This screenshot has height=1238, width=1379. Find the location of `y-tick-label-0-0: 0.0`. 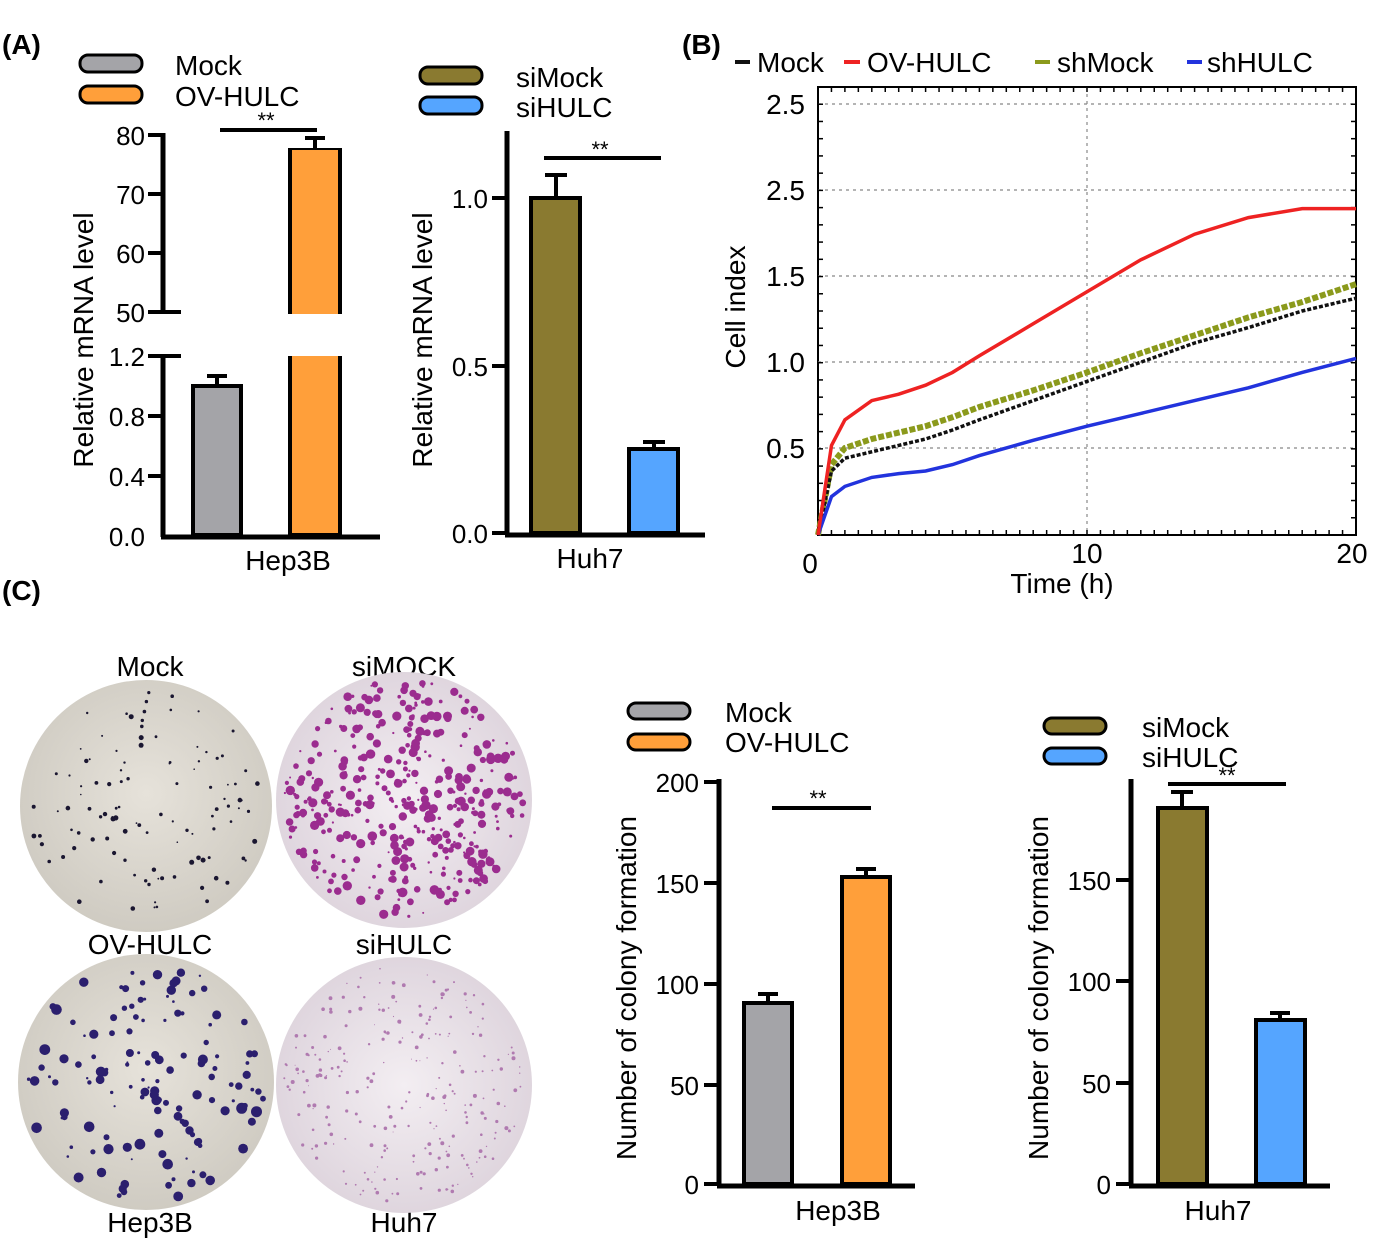

y-tick-label-0-0: 0.0 is located at coordinates (470, 534).